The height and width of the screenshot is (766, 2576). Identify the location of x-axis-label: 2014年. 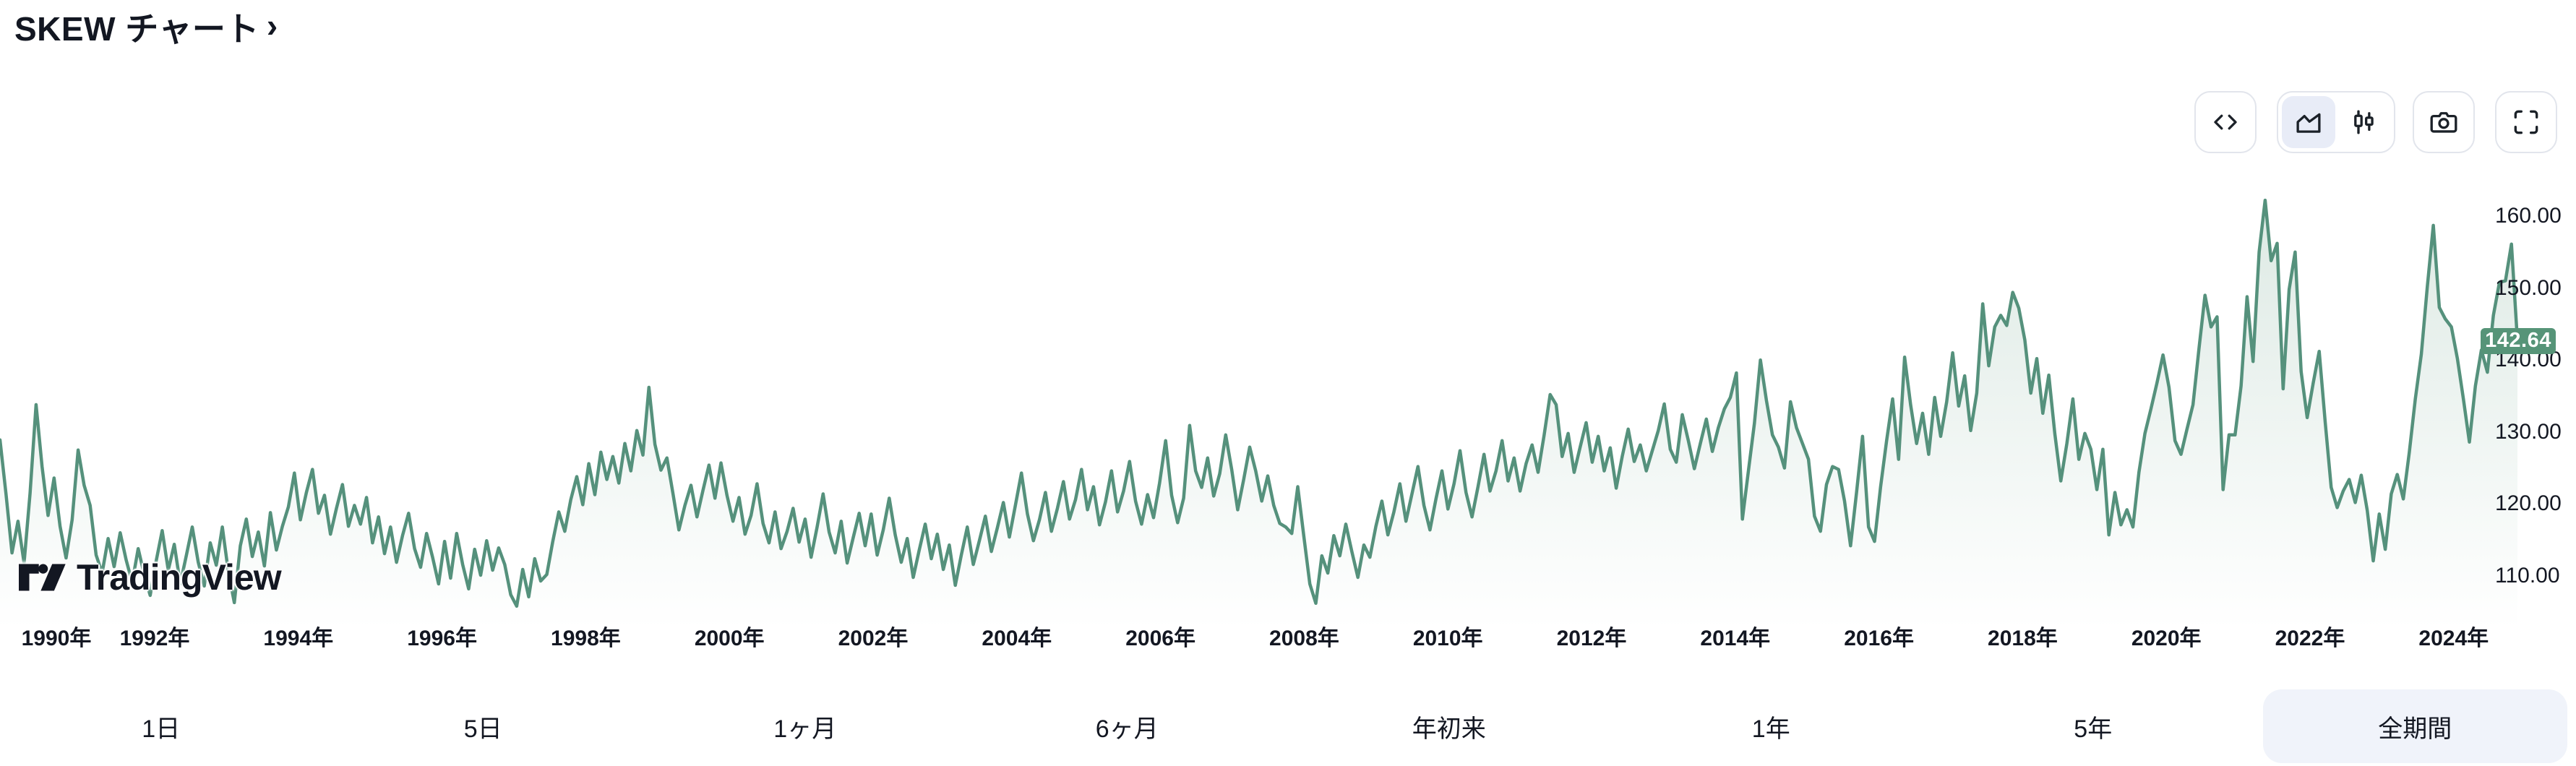
(1736, 638).